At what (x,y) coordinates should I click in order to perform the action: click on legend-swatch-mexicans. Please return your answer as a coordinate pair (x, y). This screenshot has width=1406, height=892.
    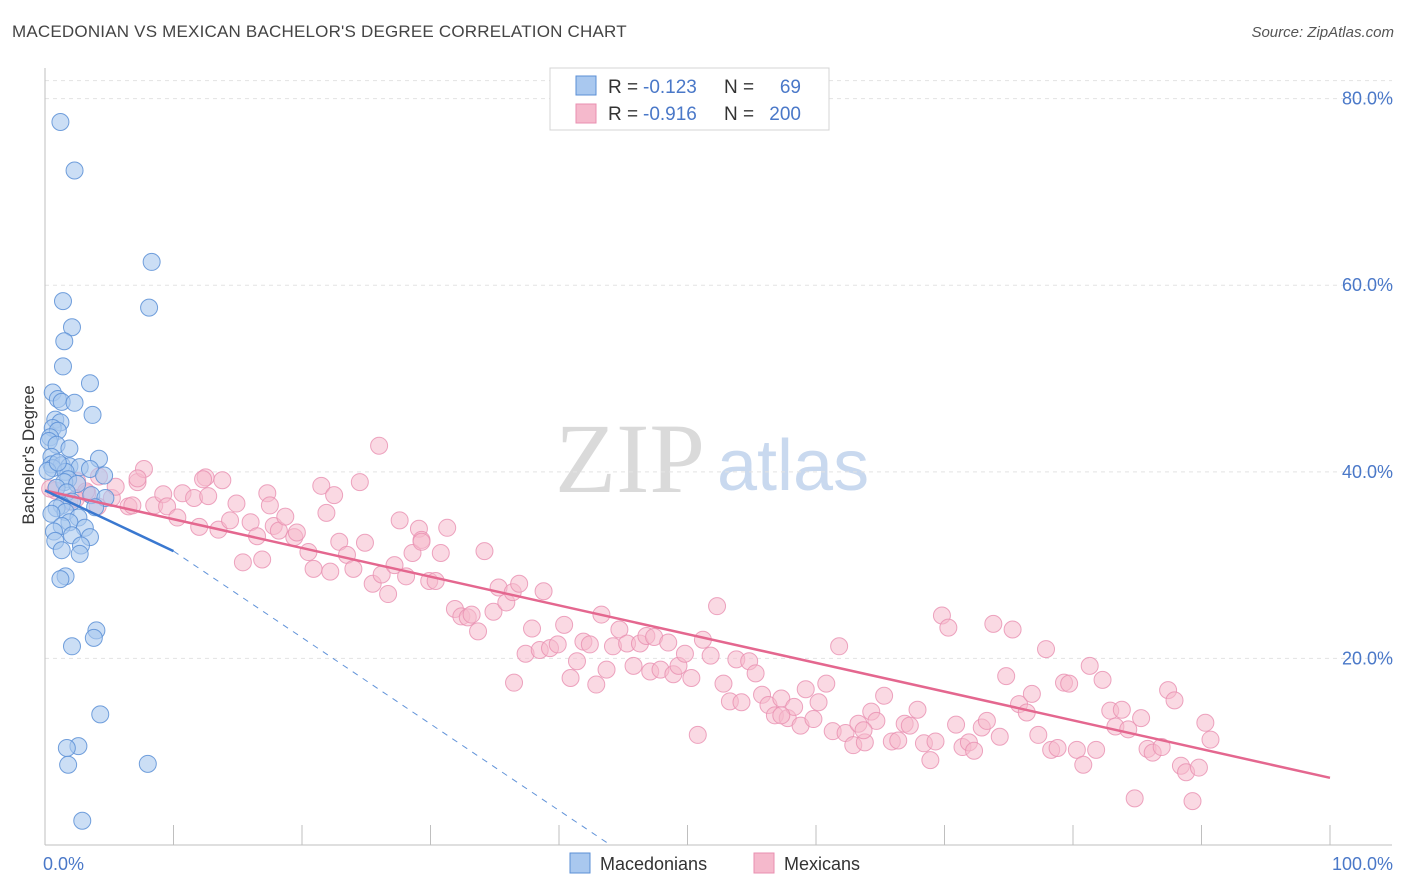
    Looking at the image, I should click on (586, 113).